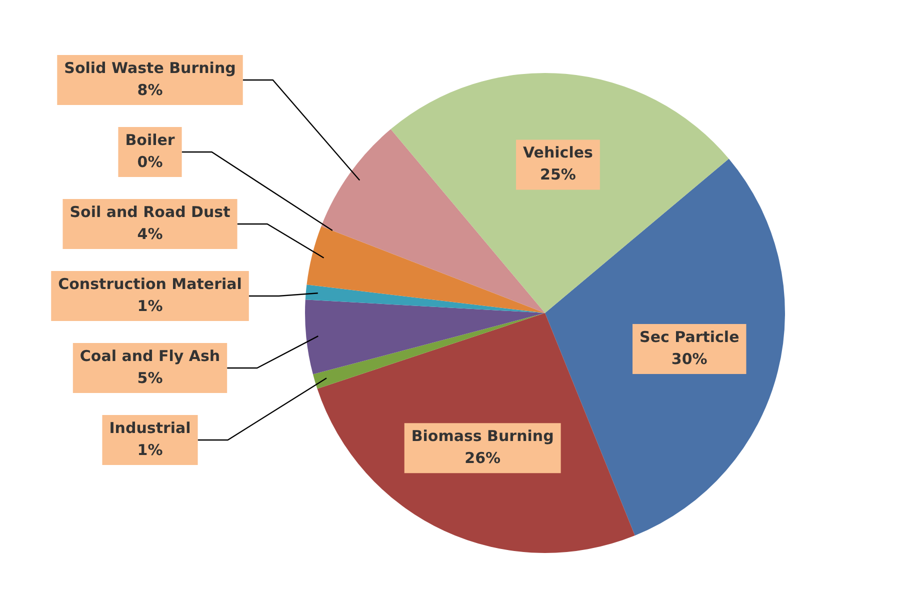  Describe the element at coordinates (150, 283) in the screenshot. I see `slice-label: Construction Material` at that location.